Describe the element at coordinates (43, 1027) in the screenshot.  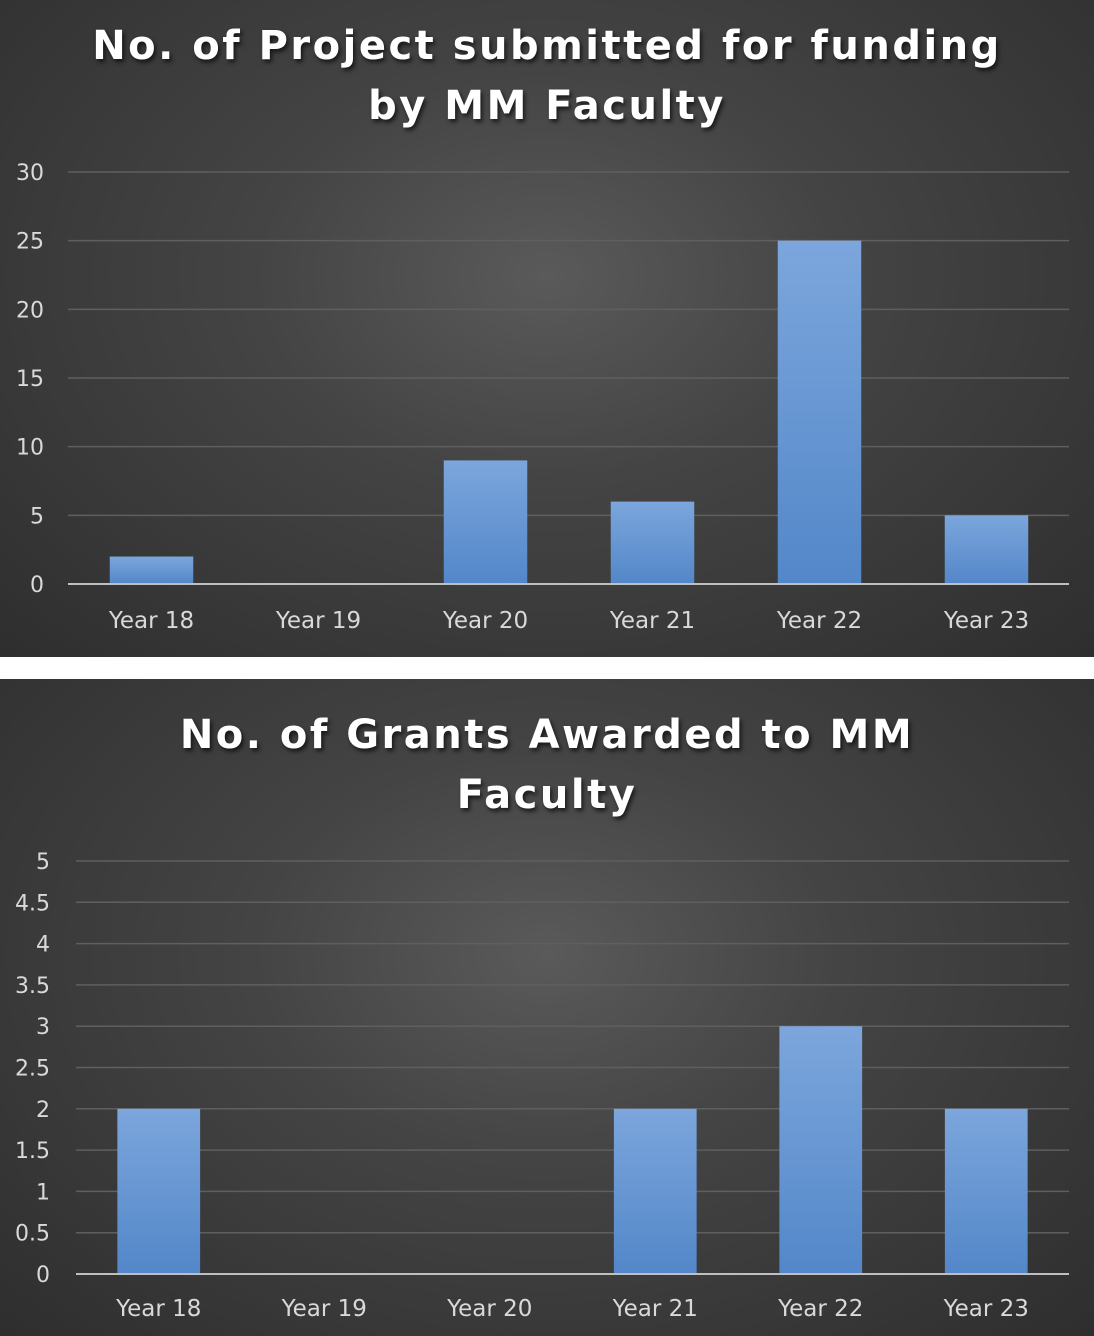
I see `y-tick-label: 3` at that location.